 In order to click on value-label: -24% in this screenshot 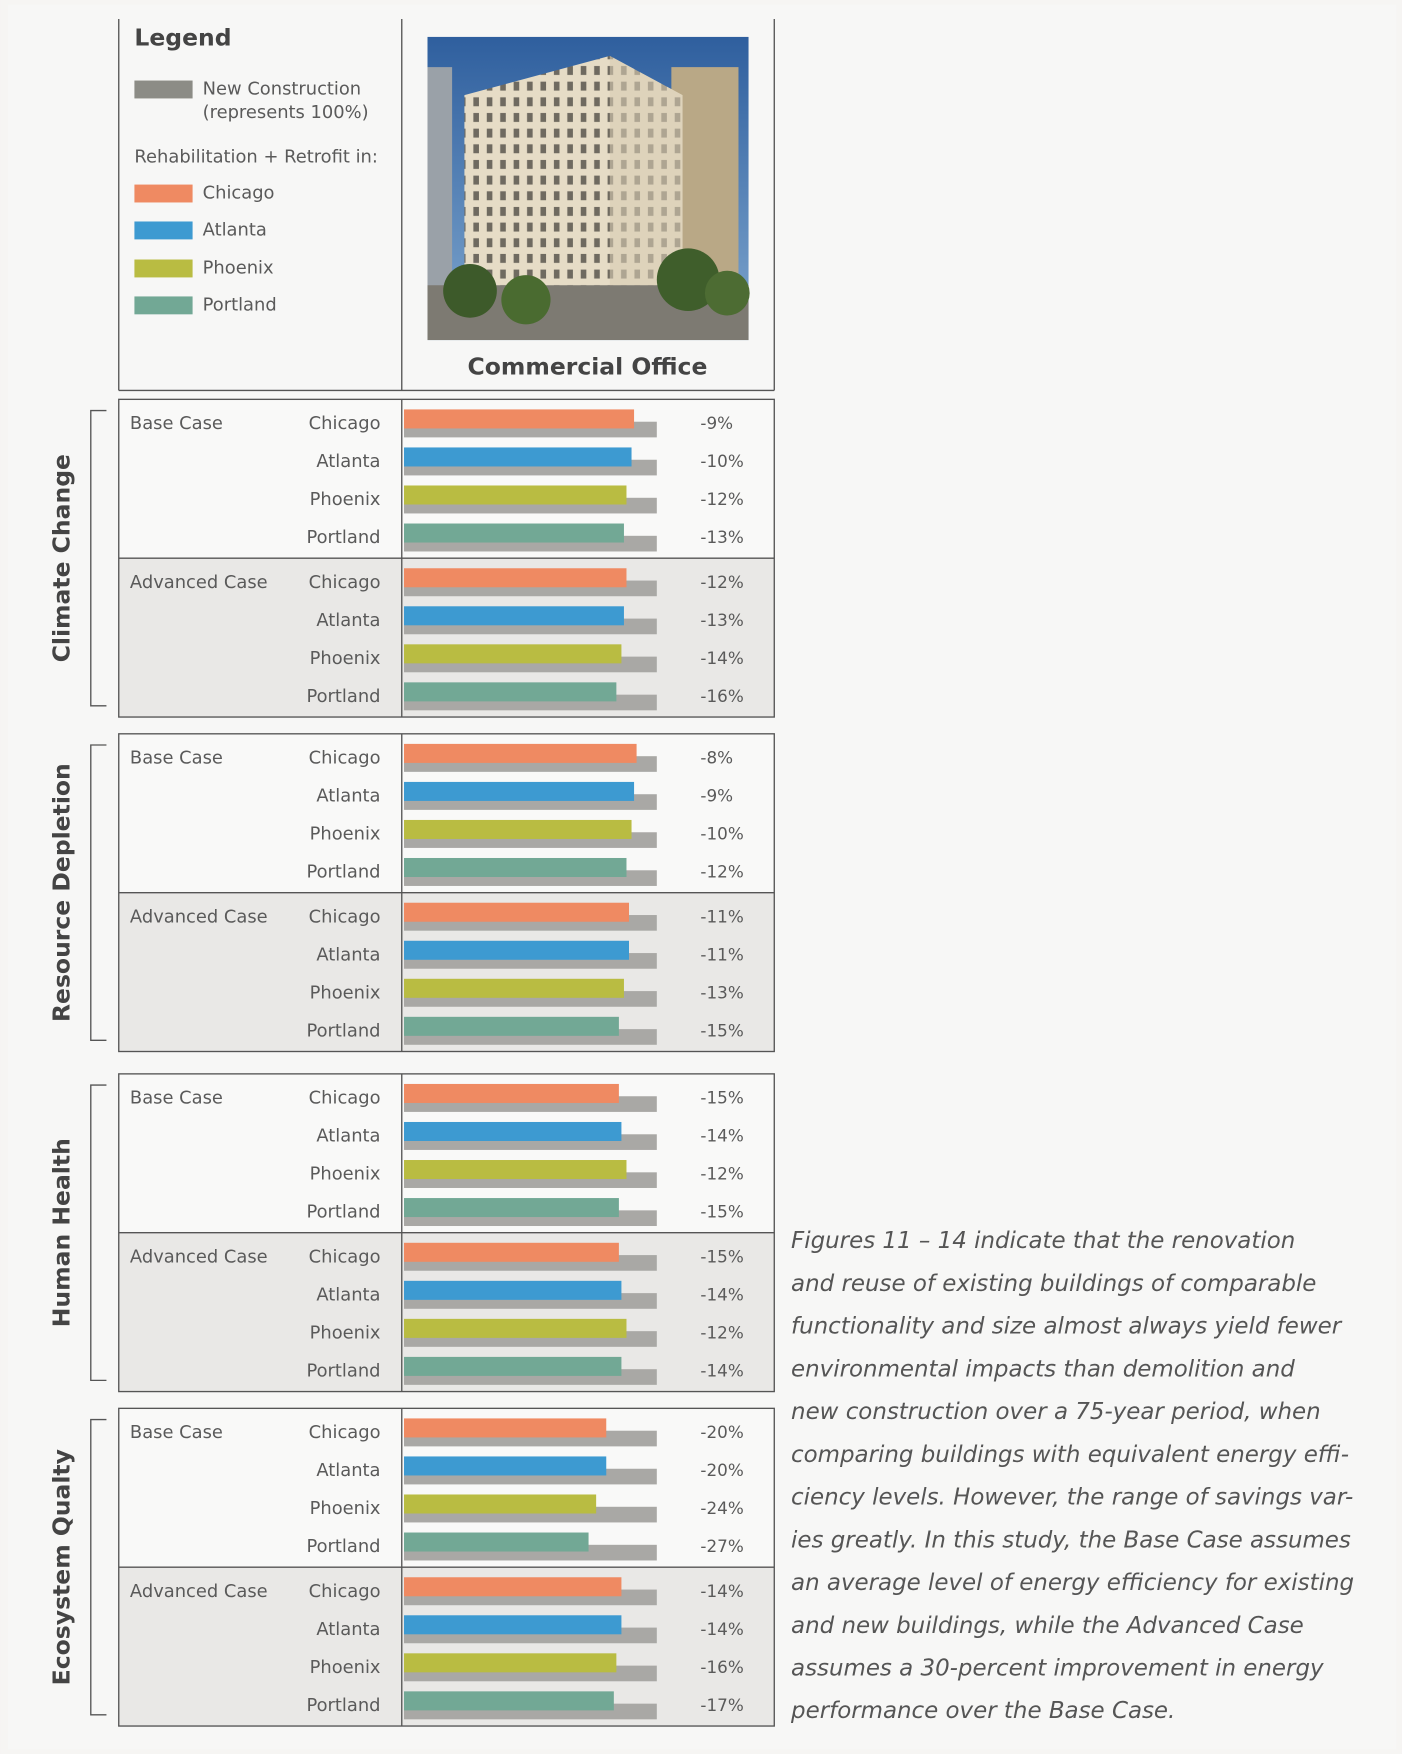, I will do `click(721, 1508)`.